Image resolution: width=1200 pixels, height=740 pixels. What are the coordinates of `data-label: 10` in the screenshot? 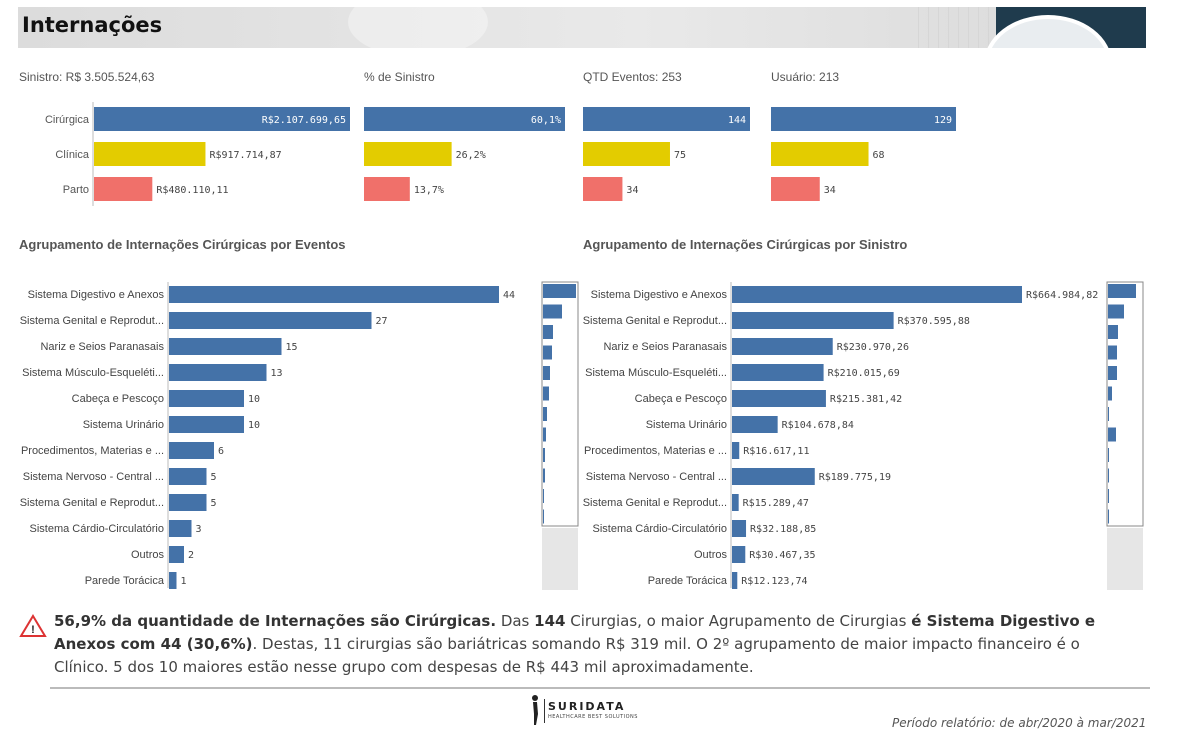 It's located at (254, 399).